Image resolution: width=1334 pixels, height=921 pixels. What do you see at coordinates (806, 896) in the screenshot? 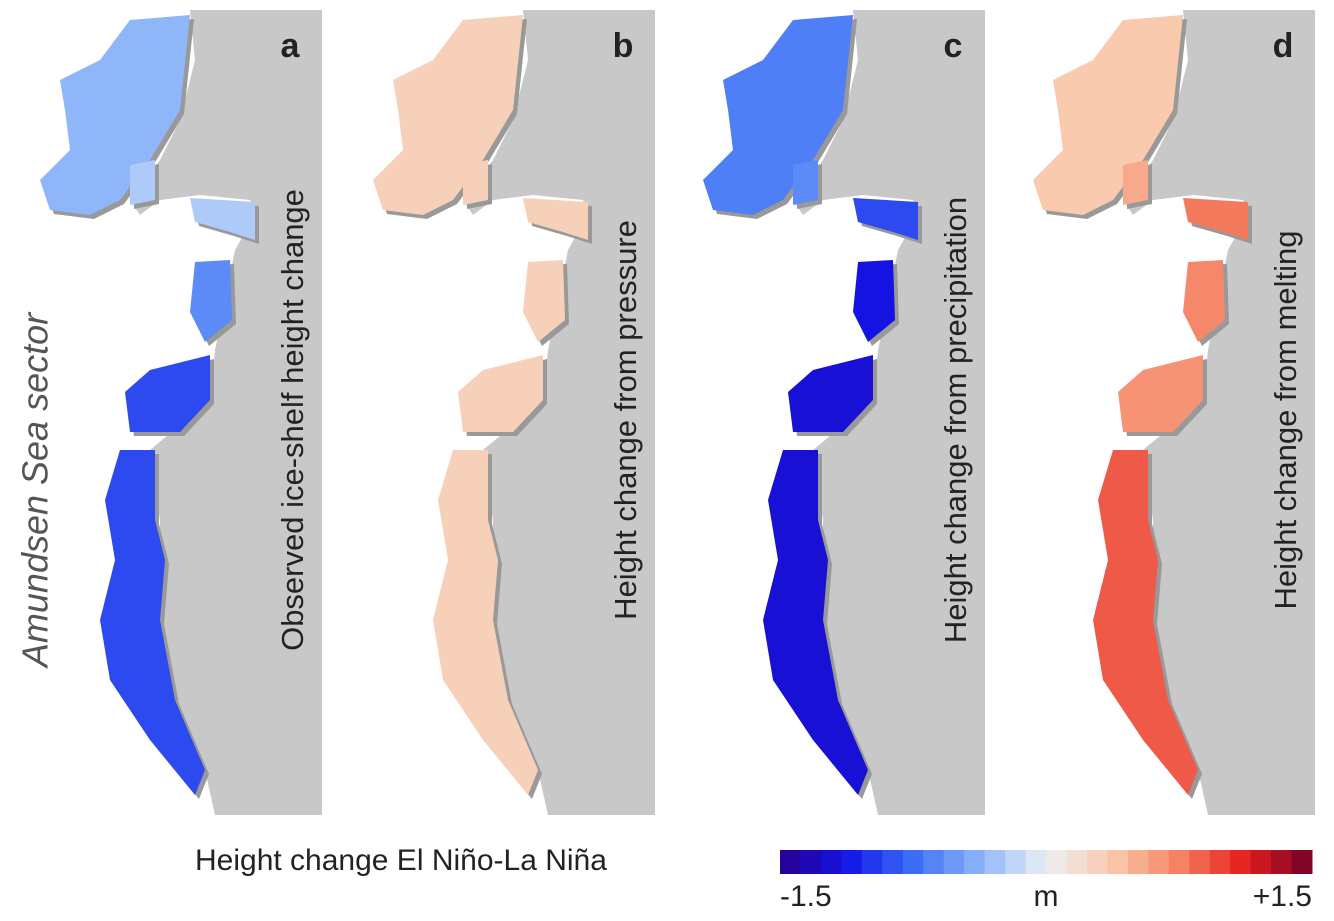
I see `colorbar-tick-label: -1.5` at bounding box center [806, 896].